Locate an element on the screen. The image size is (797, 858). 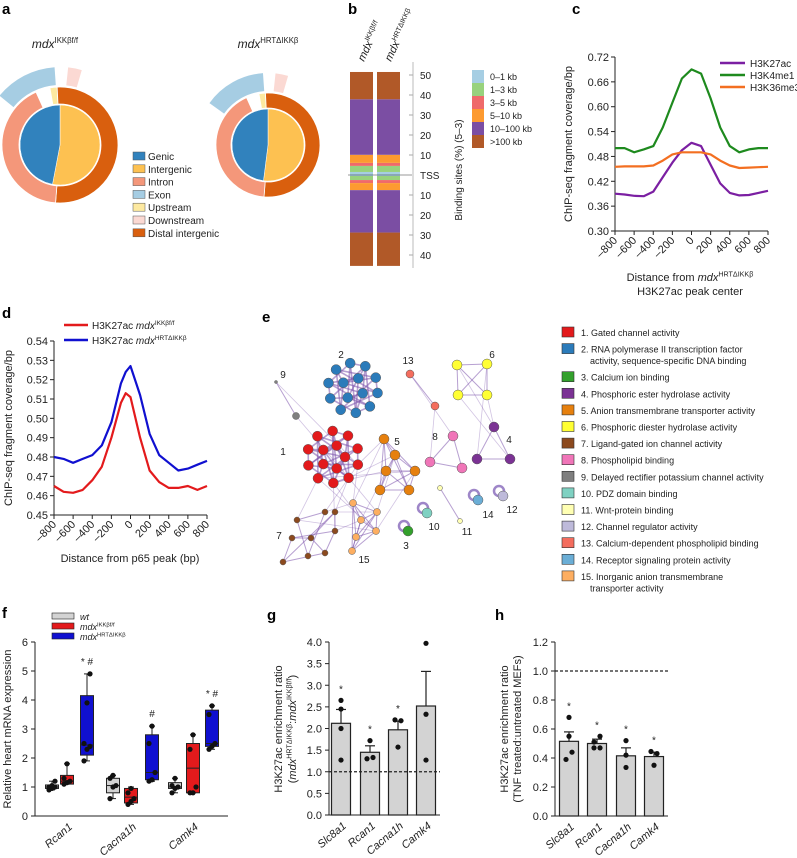
y-axis-label: H3K27ac enrichment ratio is located at coordinates (505, 728).